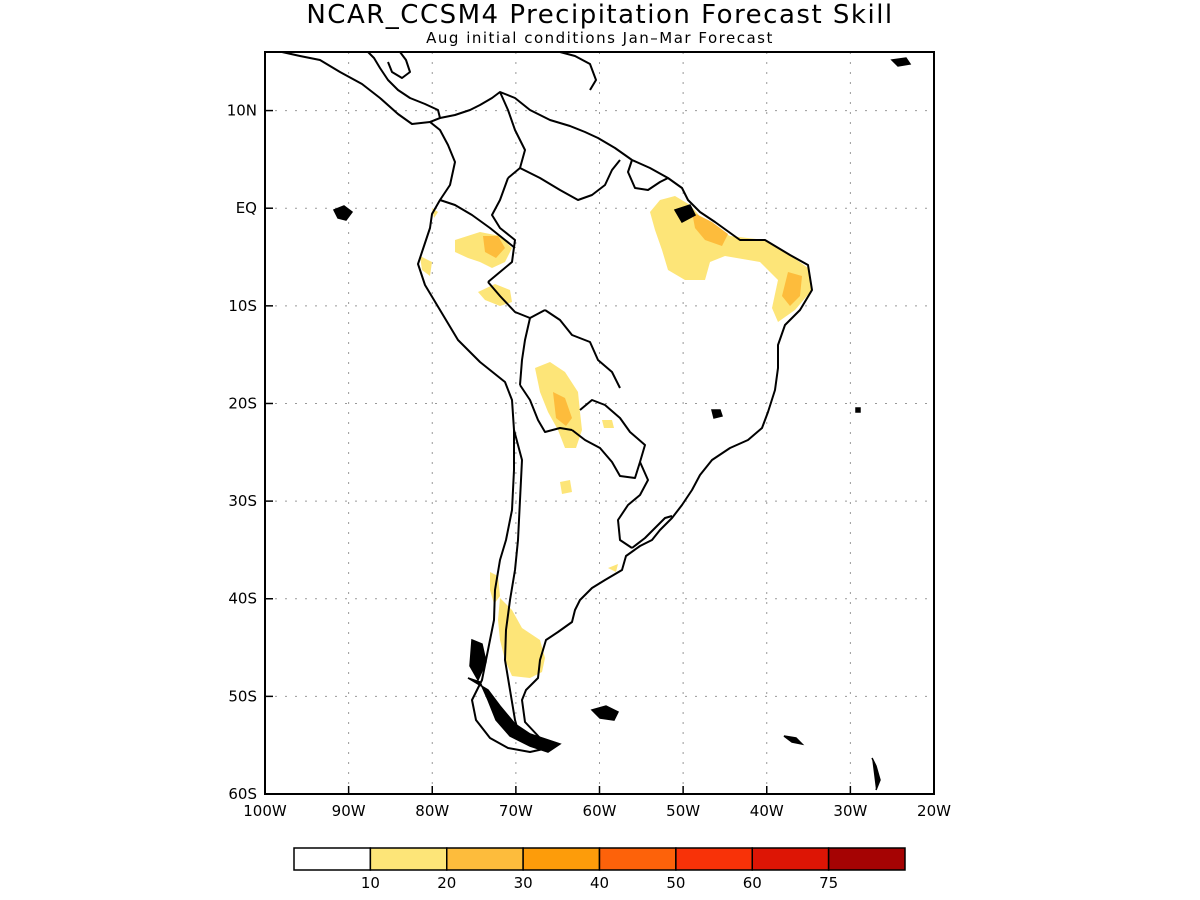  Describe the element at coordinates (794, 740) in the screenshot. I see `island-south-georgia` at that location.